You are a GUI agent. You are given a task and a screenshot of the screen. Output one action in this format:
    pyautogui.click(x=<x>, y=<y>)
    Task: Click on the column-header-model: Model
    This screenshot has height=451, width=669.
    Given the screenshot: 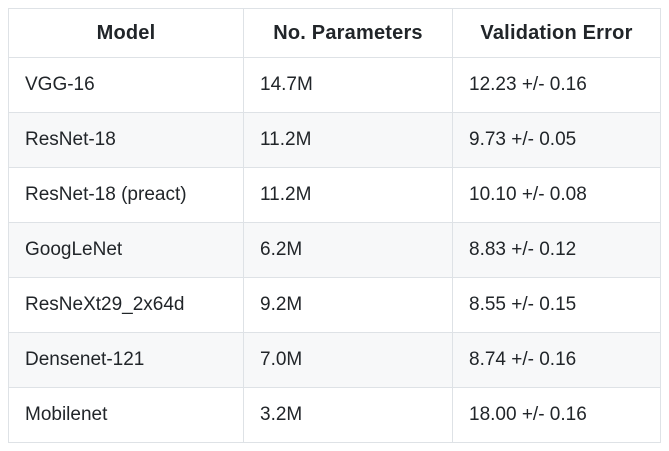 What is the action you would take?
    pyautogui.click(x=126, y=33)
    